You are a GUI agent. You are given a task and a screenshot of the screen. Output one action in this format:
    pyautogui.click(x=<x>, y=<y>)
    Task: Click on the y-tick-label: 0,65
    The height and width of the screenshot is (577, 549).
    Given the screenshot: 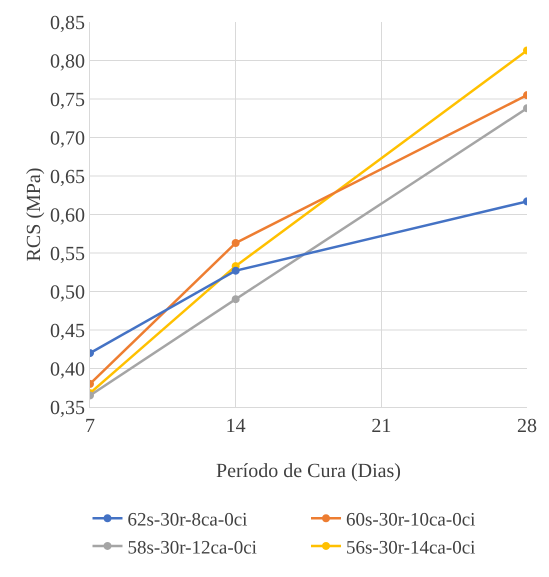 What is the action you would take?
    pyautogui.click(x=67, y=177)
    